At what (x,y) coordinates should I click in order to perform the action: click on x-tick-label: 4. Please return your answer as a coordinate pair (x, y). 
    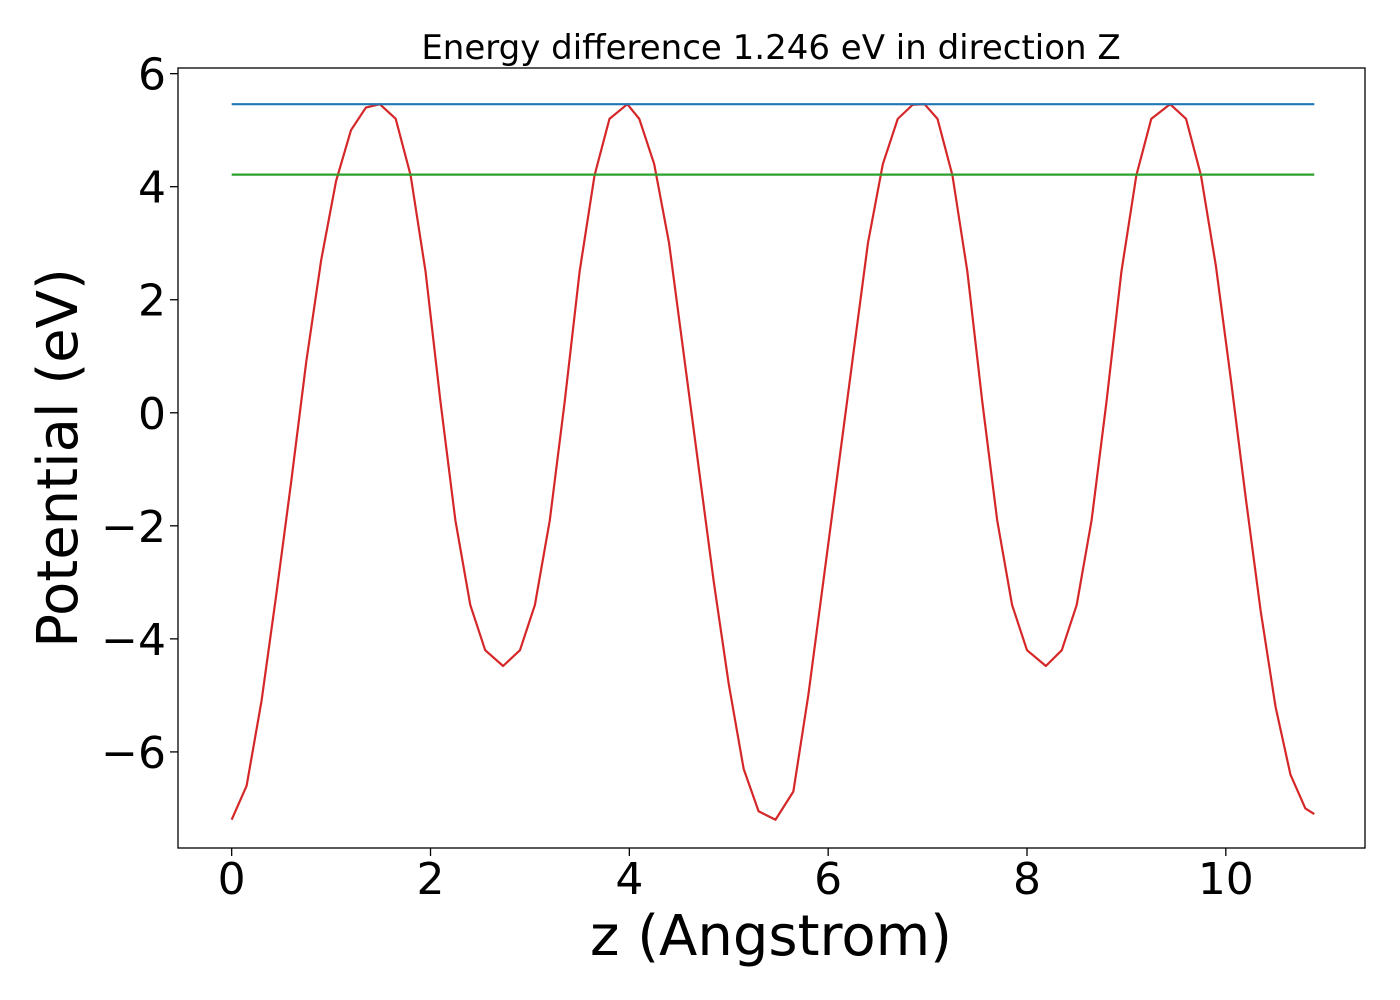
    Looking at the image, I should click on (629, 879).